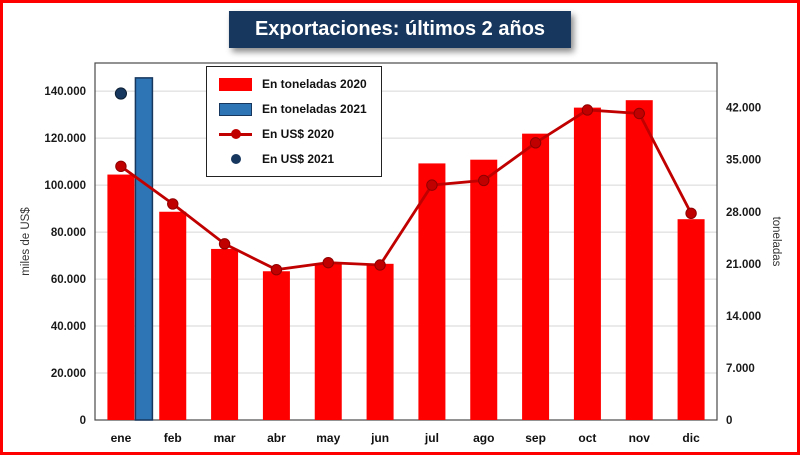  Describe the element at coordinates (743, 317) in the screenshot. I see `right-axis-tick-label: 14.000` at that location.